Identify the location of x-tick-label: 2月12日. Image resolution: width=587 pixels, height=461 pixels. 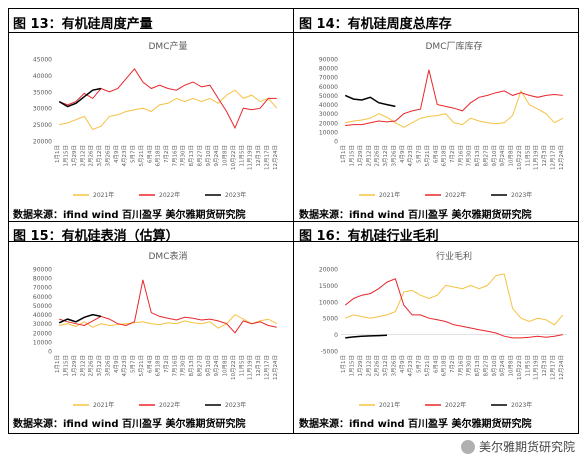
(368, 156).